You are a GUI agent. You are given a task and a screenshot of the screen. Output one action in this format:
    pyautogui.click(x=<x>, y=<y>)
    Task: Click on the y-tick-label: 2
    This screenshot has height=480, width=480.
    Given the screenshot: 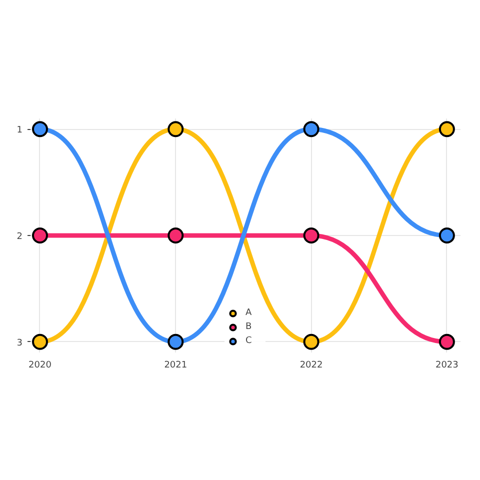 What is the action you would take?
    pyautogui.click(x=19, y=237)
    